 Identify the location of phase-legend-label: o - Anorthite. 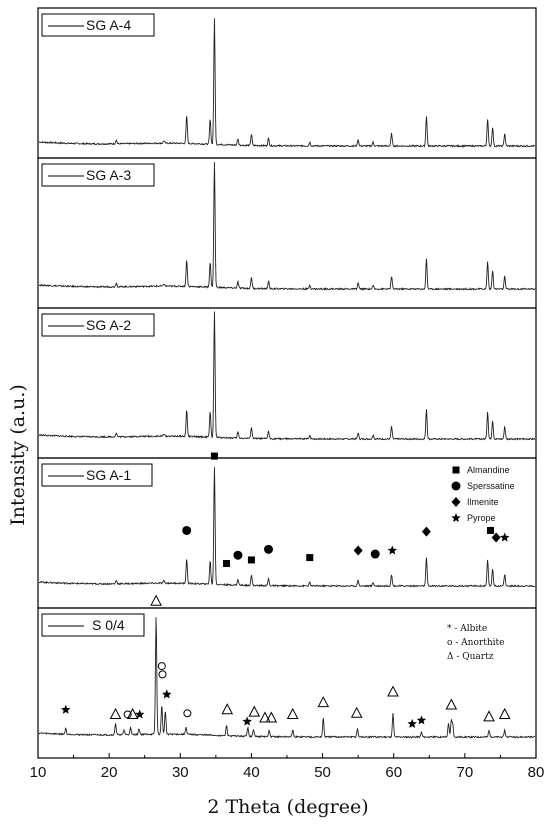
(475, 643).